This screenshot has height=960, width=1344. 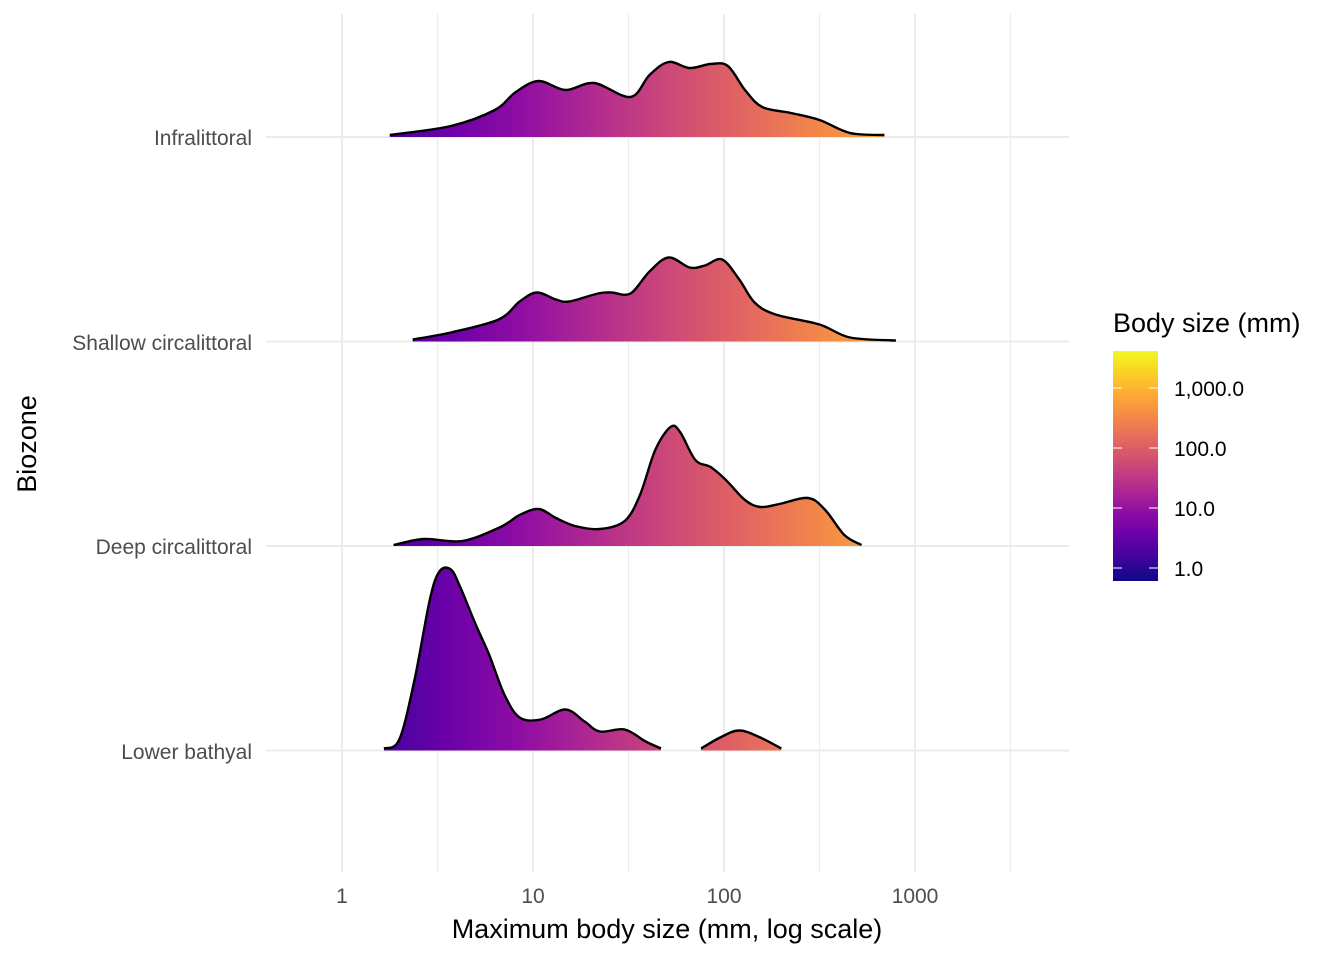 I want to click on legend-label: 1,000.0, so click(x=1209, y=389).